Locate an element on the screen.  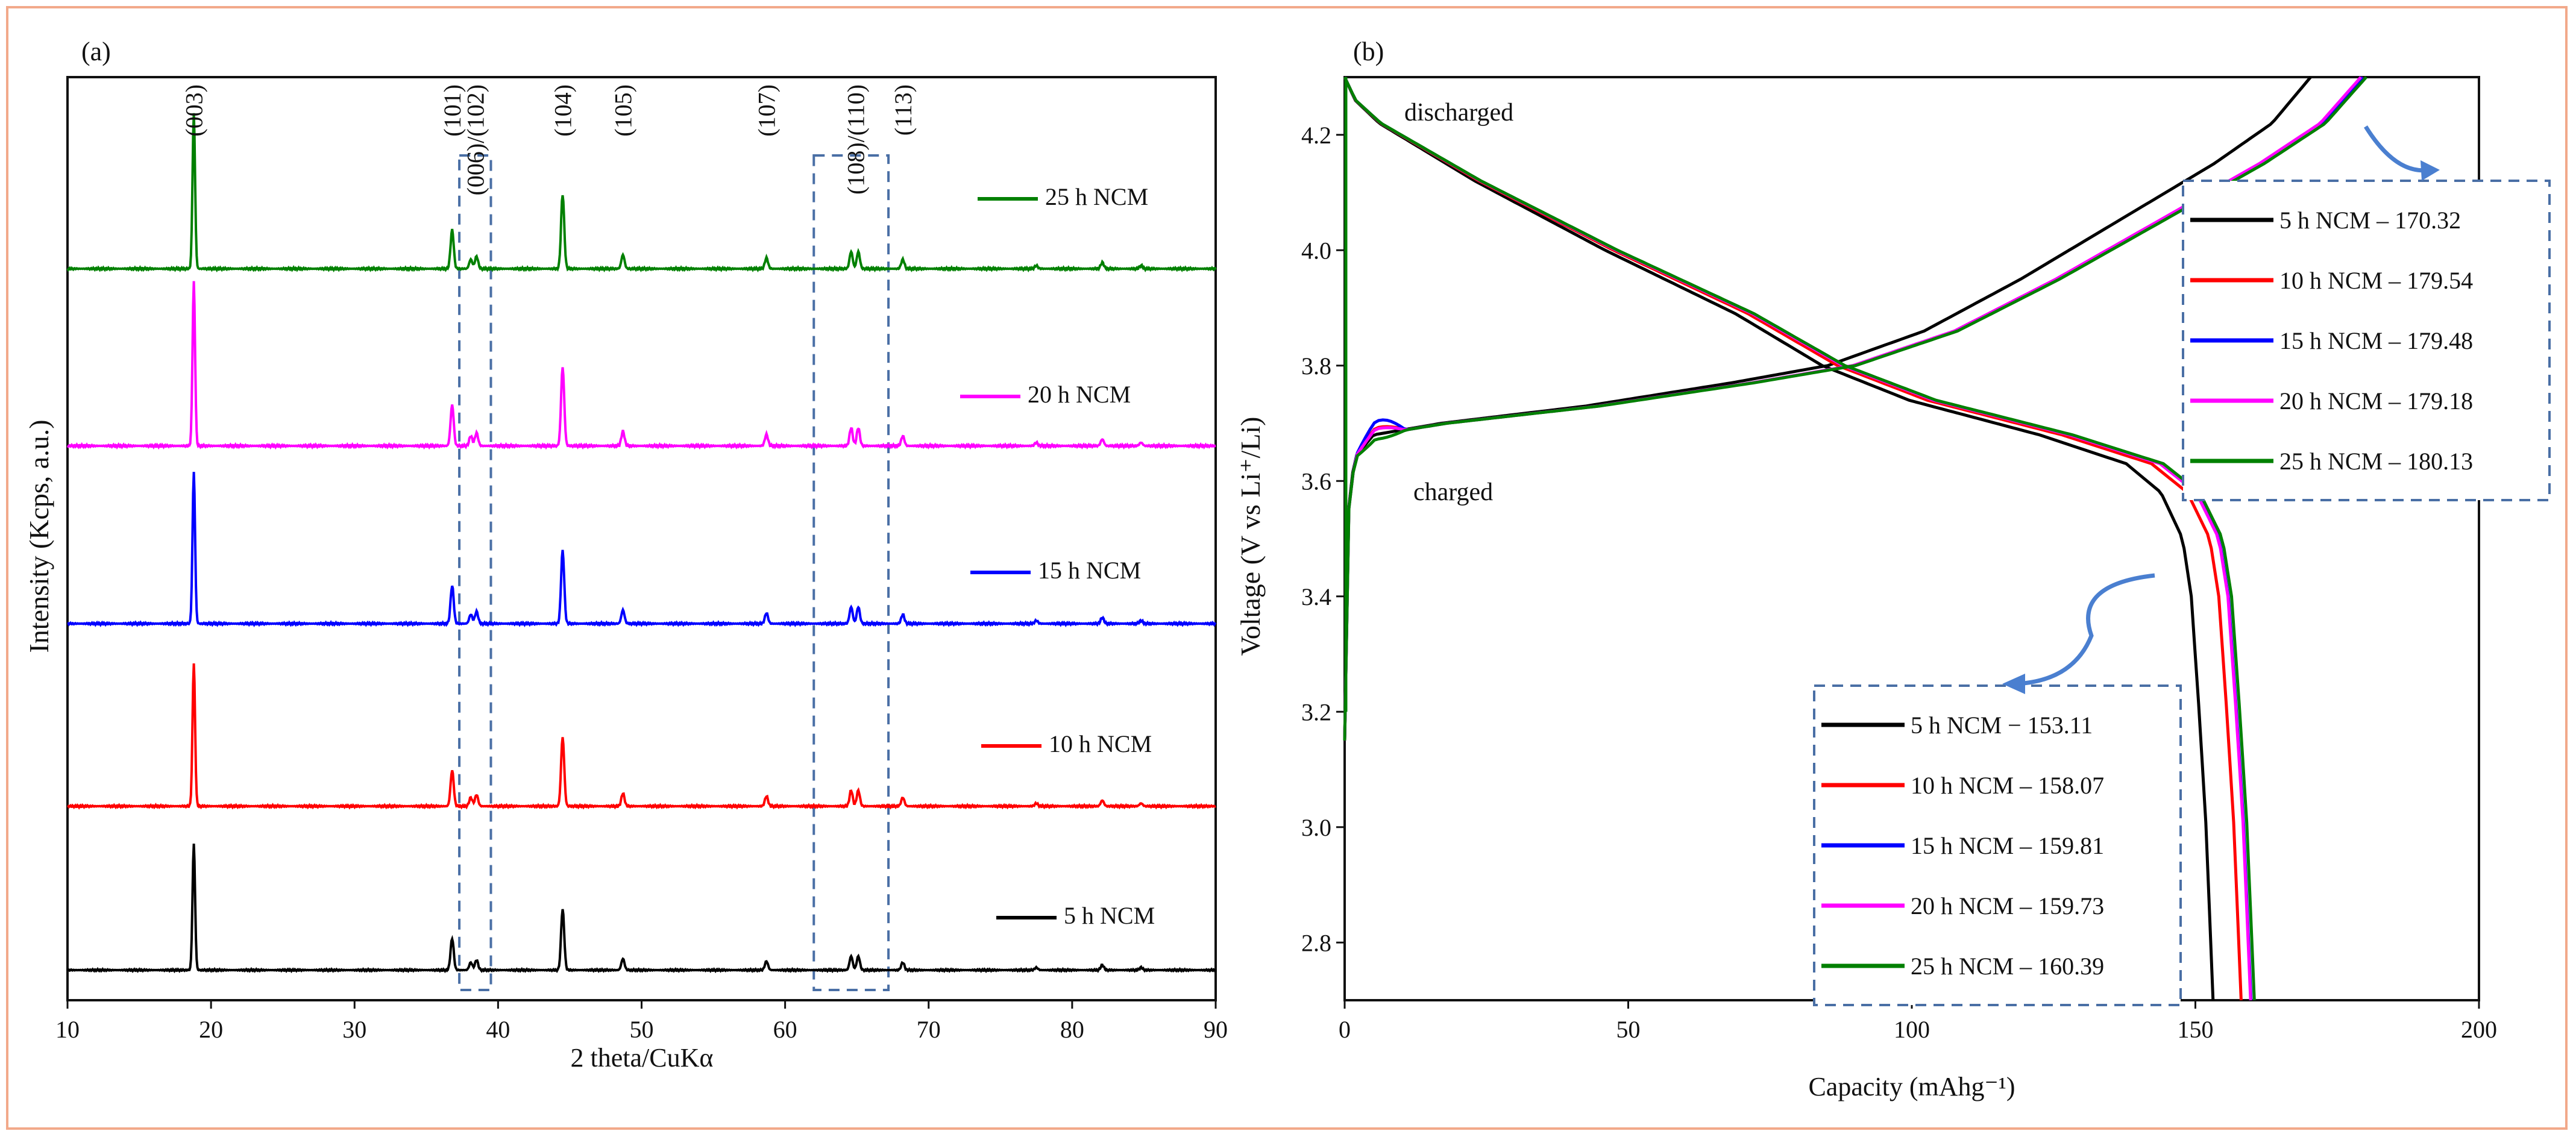
xrd-x-tick-label: 20 is located at coordinates (211, 1029).